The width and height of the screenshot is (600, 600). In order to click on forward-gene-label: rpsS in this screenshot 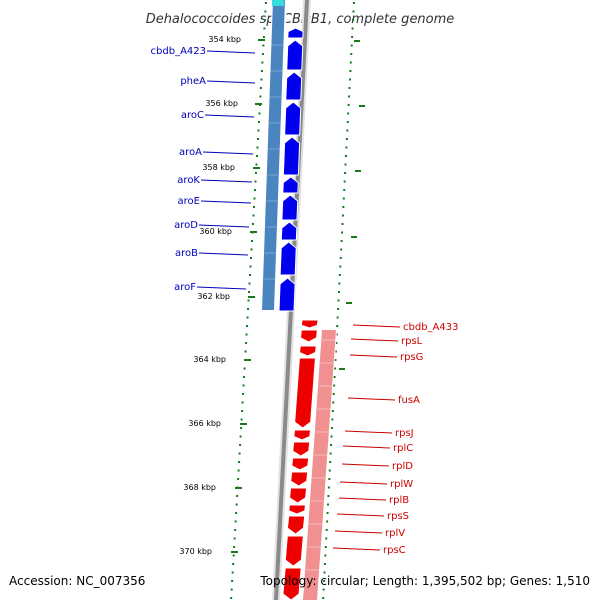, I will do `click(398, 516)`.